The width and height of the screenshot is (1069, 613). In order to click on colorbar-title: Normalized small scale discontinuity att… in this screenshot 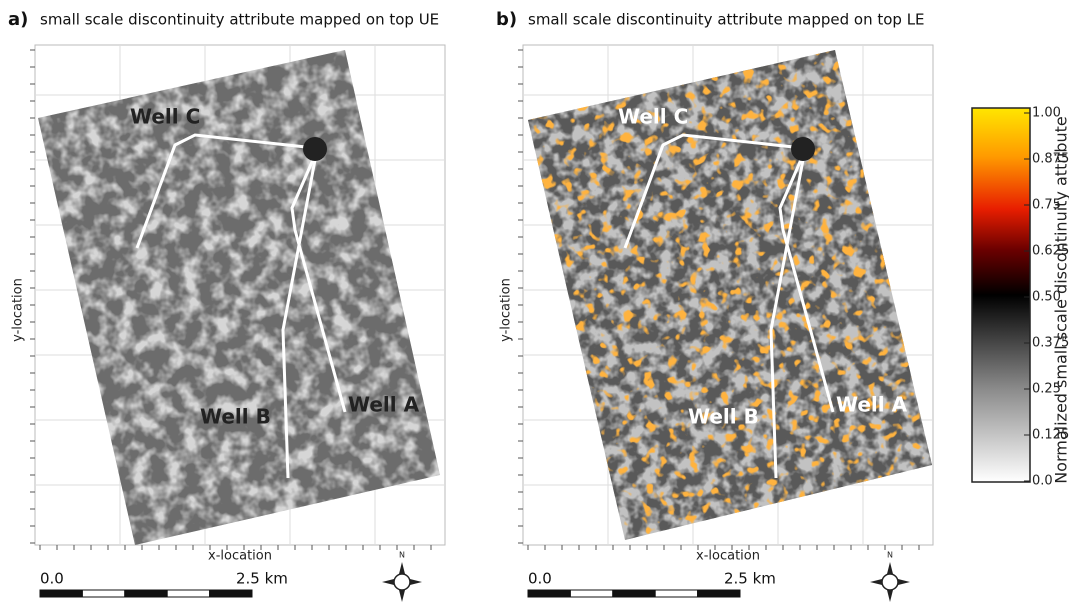, I will do `click(1060, 300)`.